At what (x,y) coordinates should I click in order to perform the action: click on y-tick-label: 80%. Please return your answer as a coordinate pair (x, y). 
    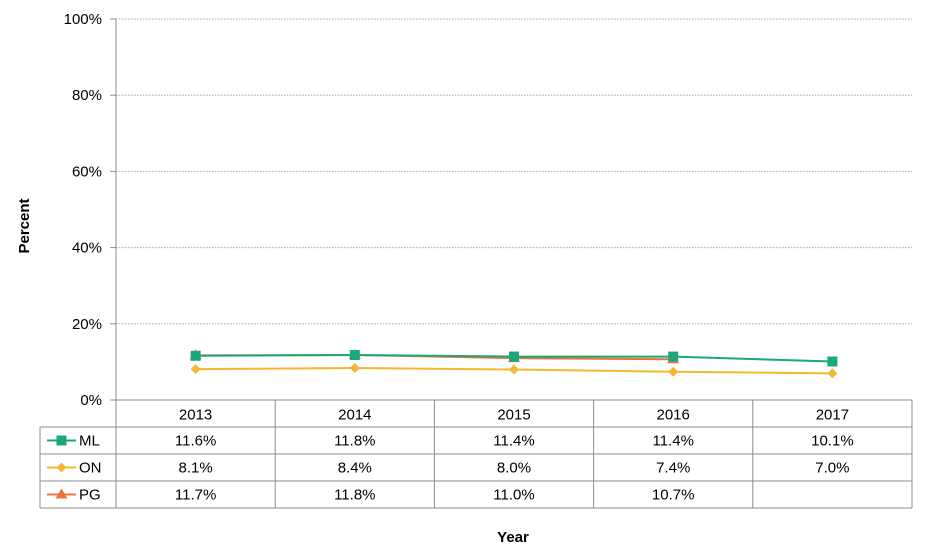
    Looking at the image, I should click on (87, 95).